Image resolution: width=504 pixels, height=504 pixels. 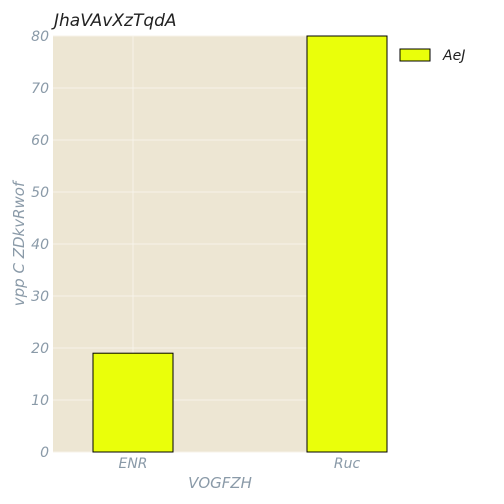 I want to click on y-tick-label: 20, so click(x=40, y=349).